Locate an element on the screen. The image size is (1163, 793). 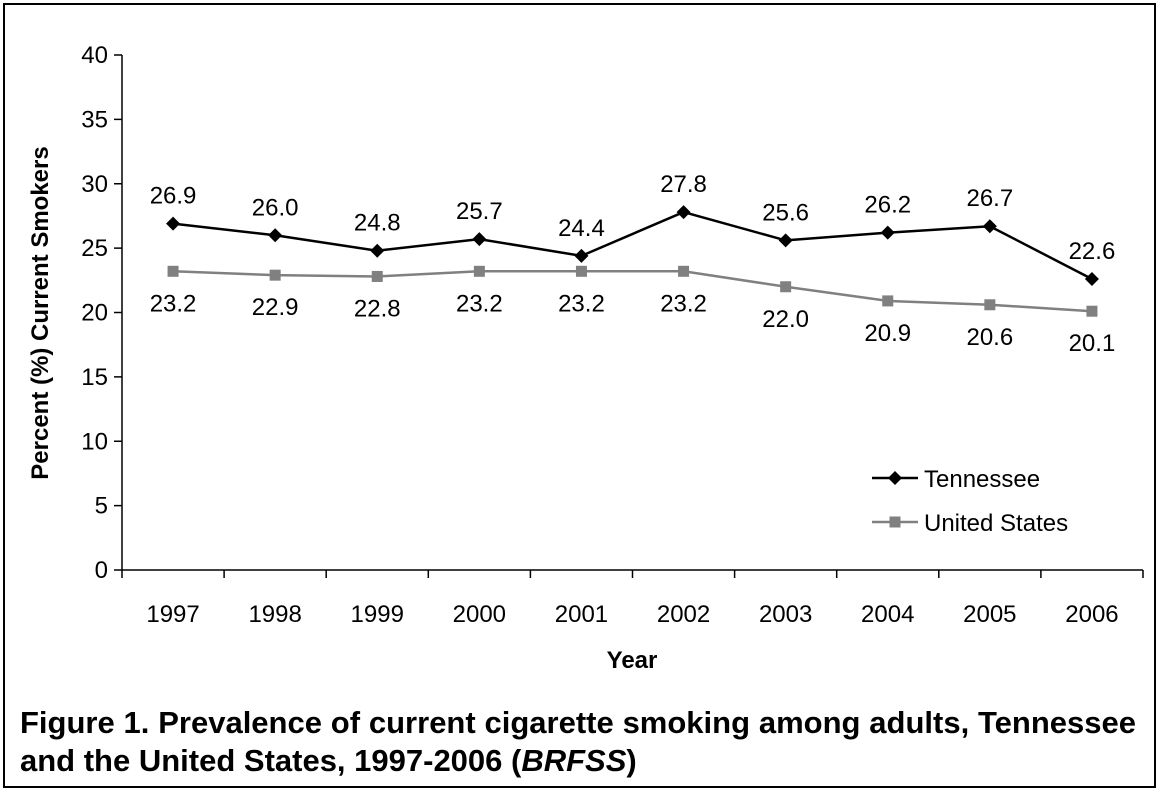
data-label: 22.9 is located at coordinates (275, 307).